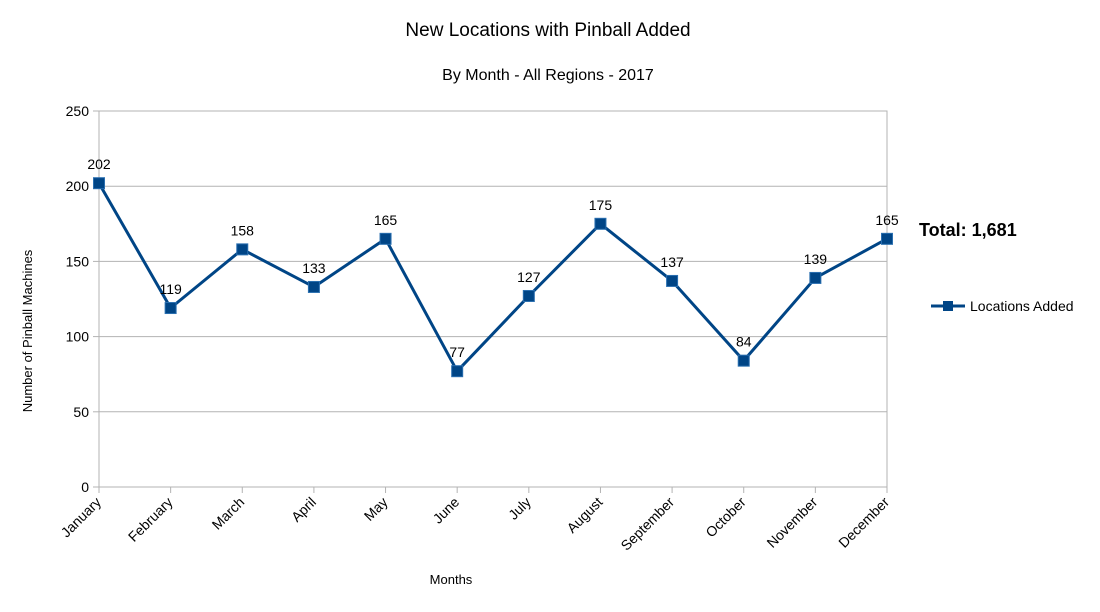  Describe the element at coordinates (27, 330) in the screenshot. I see `y-axis-title: Number of Pinball Machines` at that location.